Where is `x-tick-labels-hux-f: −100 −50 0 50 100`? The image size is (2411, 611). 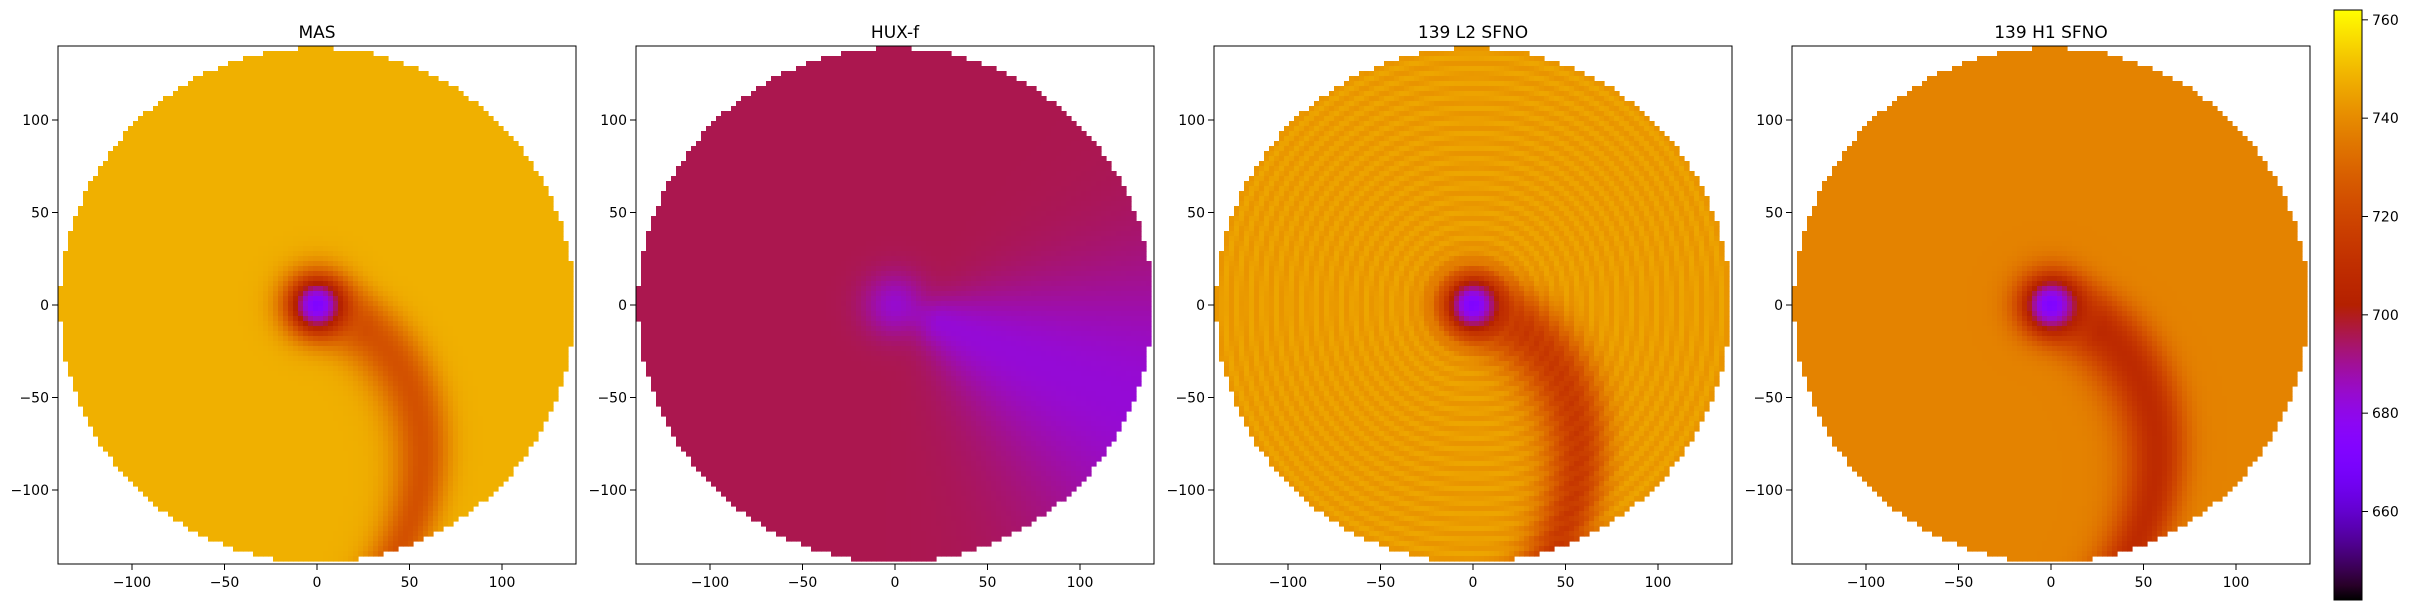 x-tick-labels-hux-f: −100 −50 0 50 100 is located at coordinates (892, 577).